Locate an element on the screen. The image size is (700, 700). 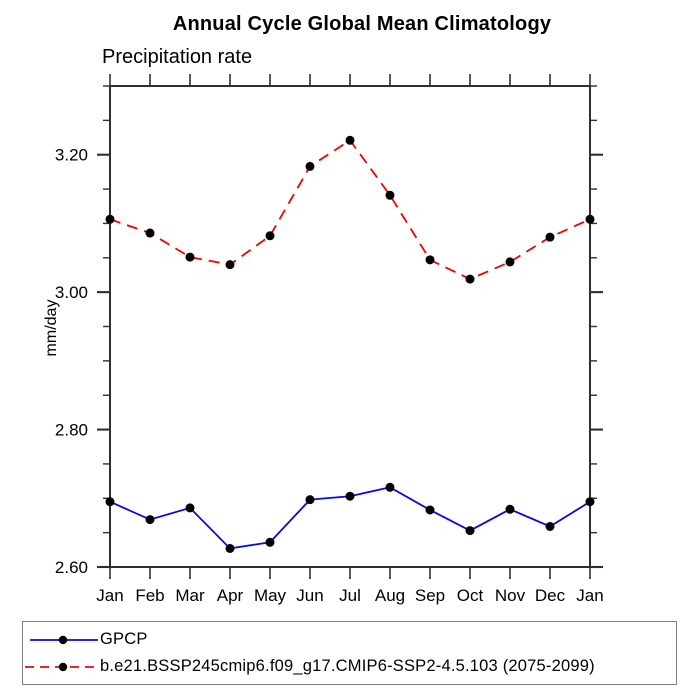
legend-item-gpcp: GPCP is located at coordinates (350, 639).